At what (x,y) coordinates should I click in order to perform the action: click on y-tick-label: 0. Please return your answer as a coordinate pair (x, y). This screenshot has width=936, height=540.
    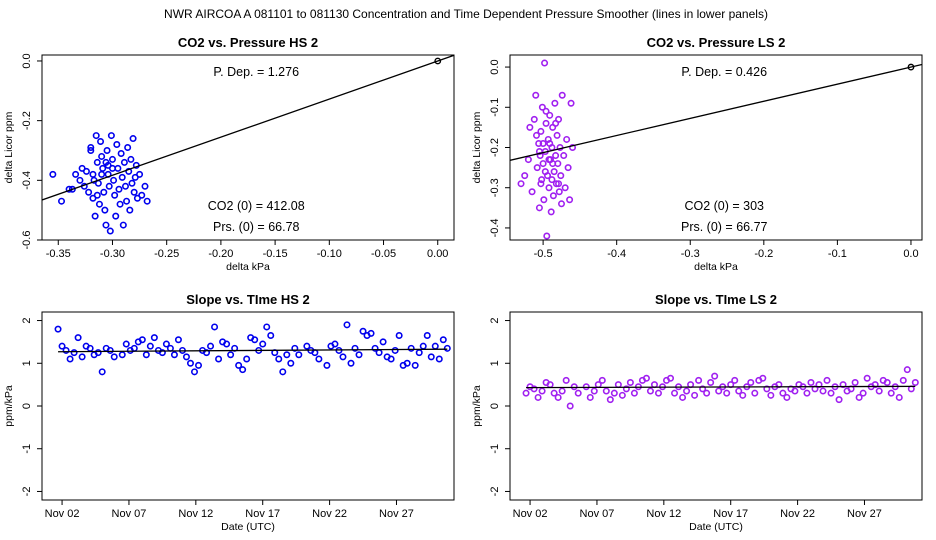
    Looking at the image, I should click on (495, 406).